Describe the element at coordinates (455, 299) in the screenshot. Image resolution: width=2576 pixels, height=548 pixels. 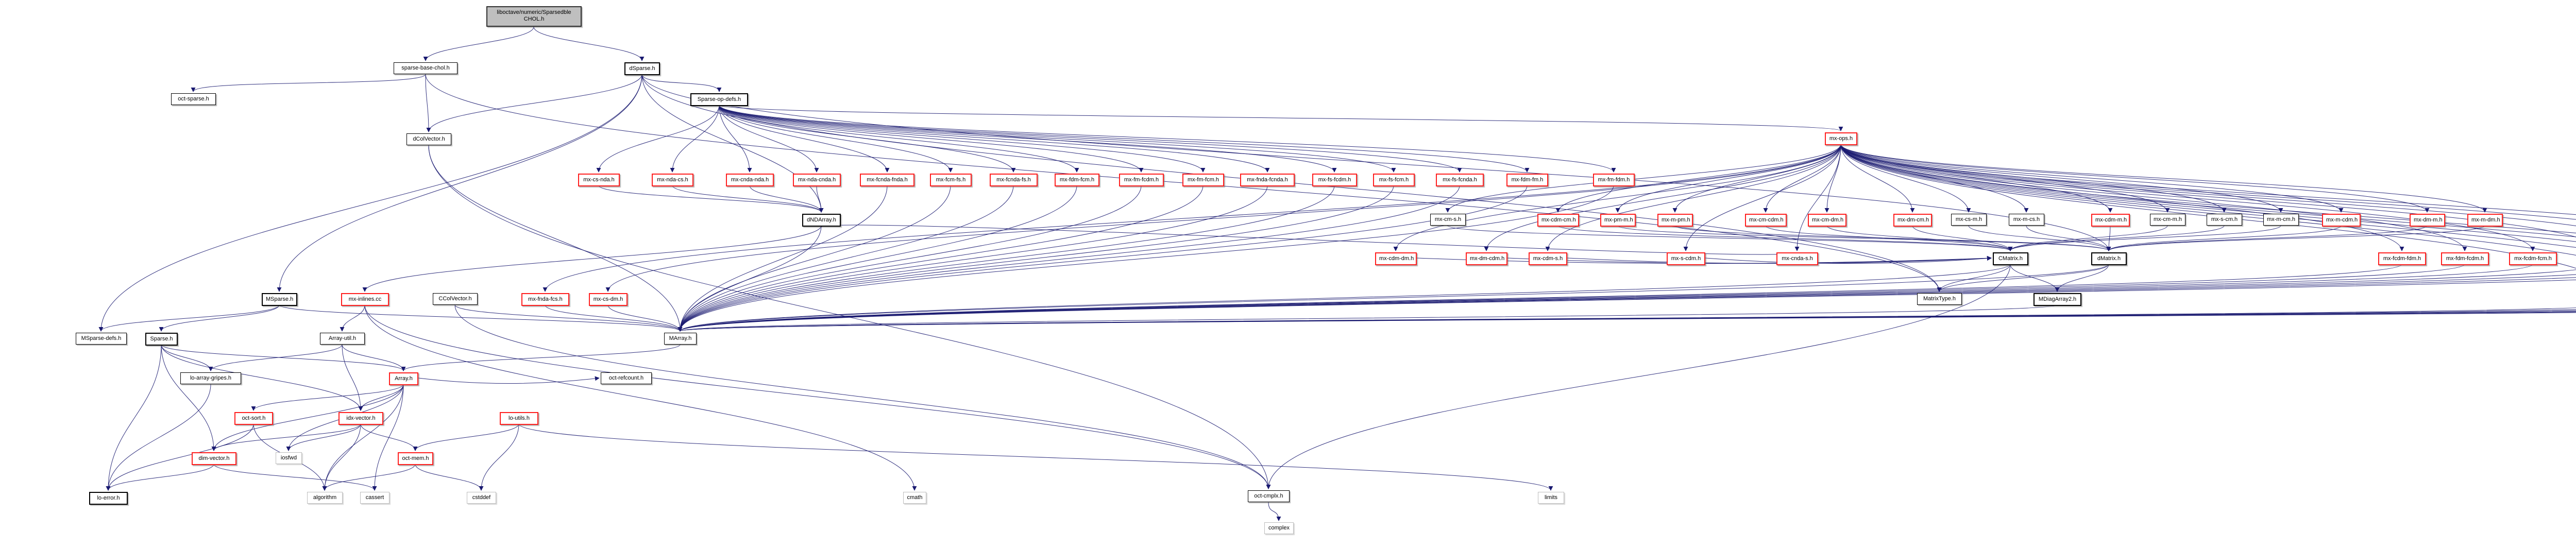
I see `node-CColVector: CColVector.h` at that location.